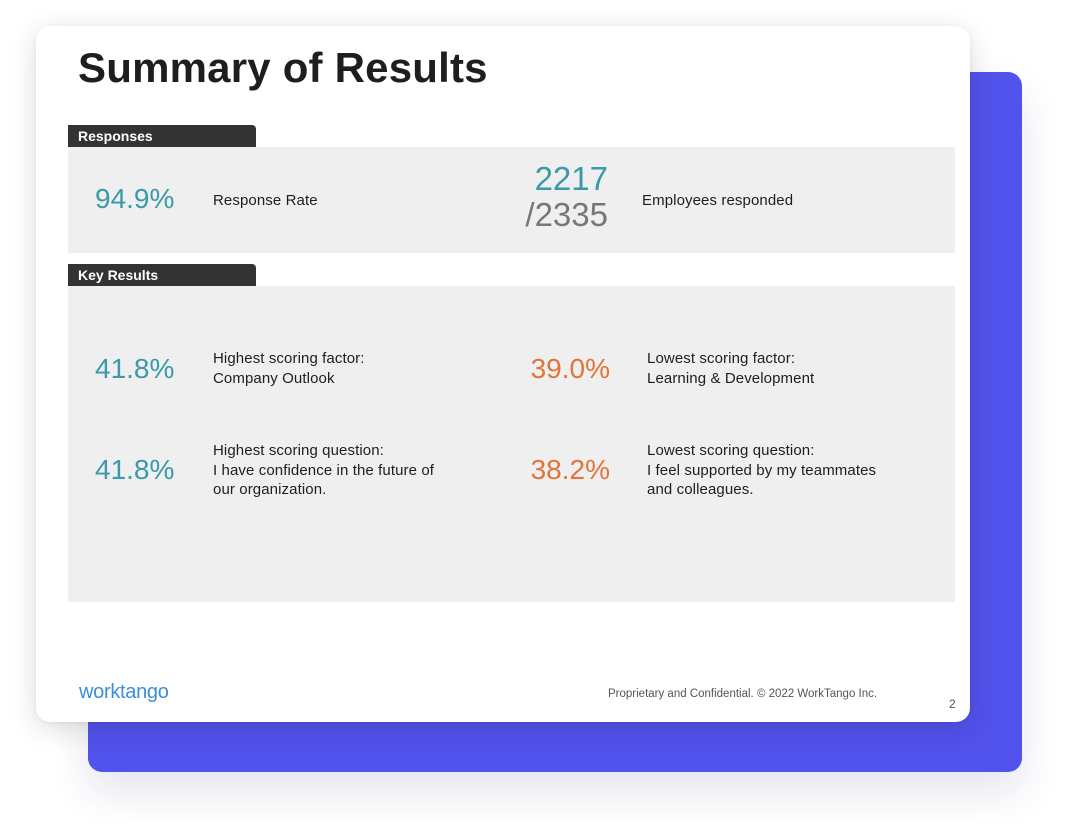 This screenshot has width=1078, height=833. Describe the element at coordinates (571, 178) in the screenshot. I see `employees-responded-count: 2217` at that location.